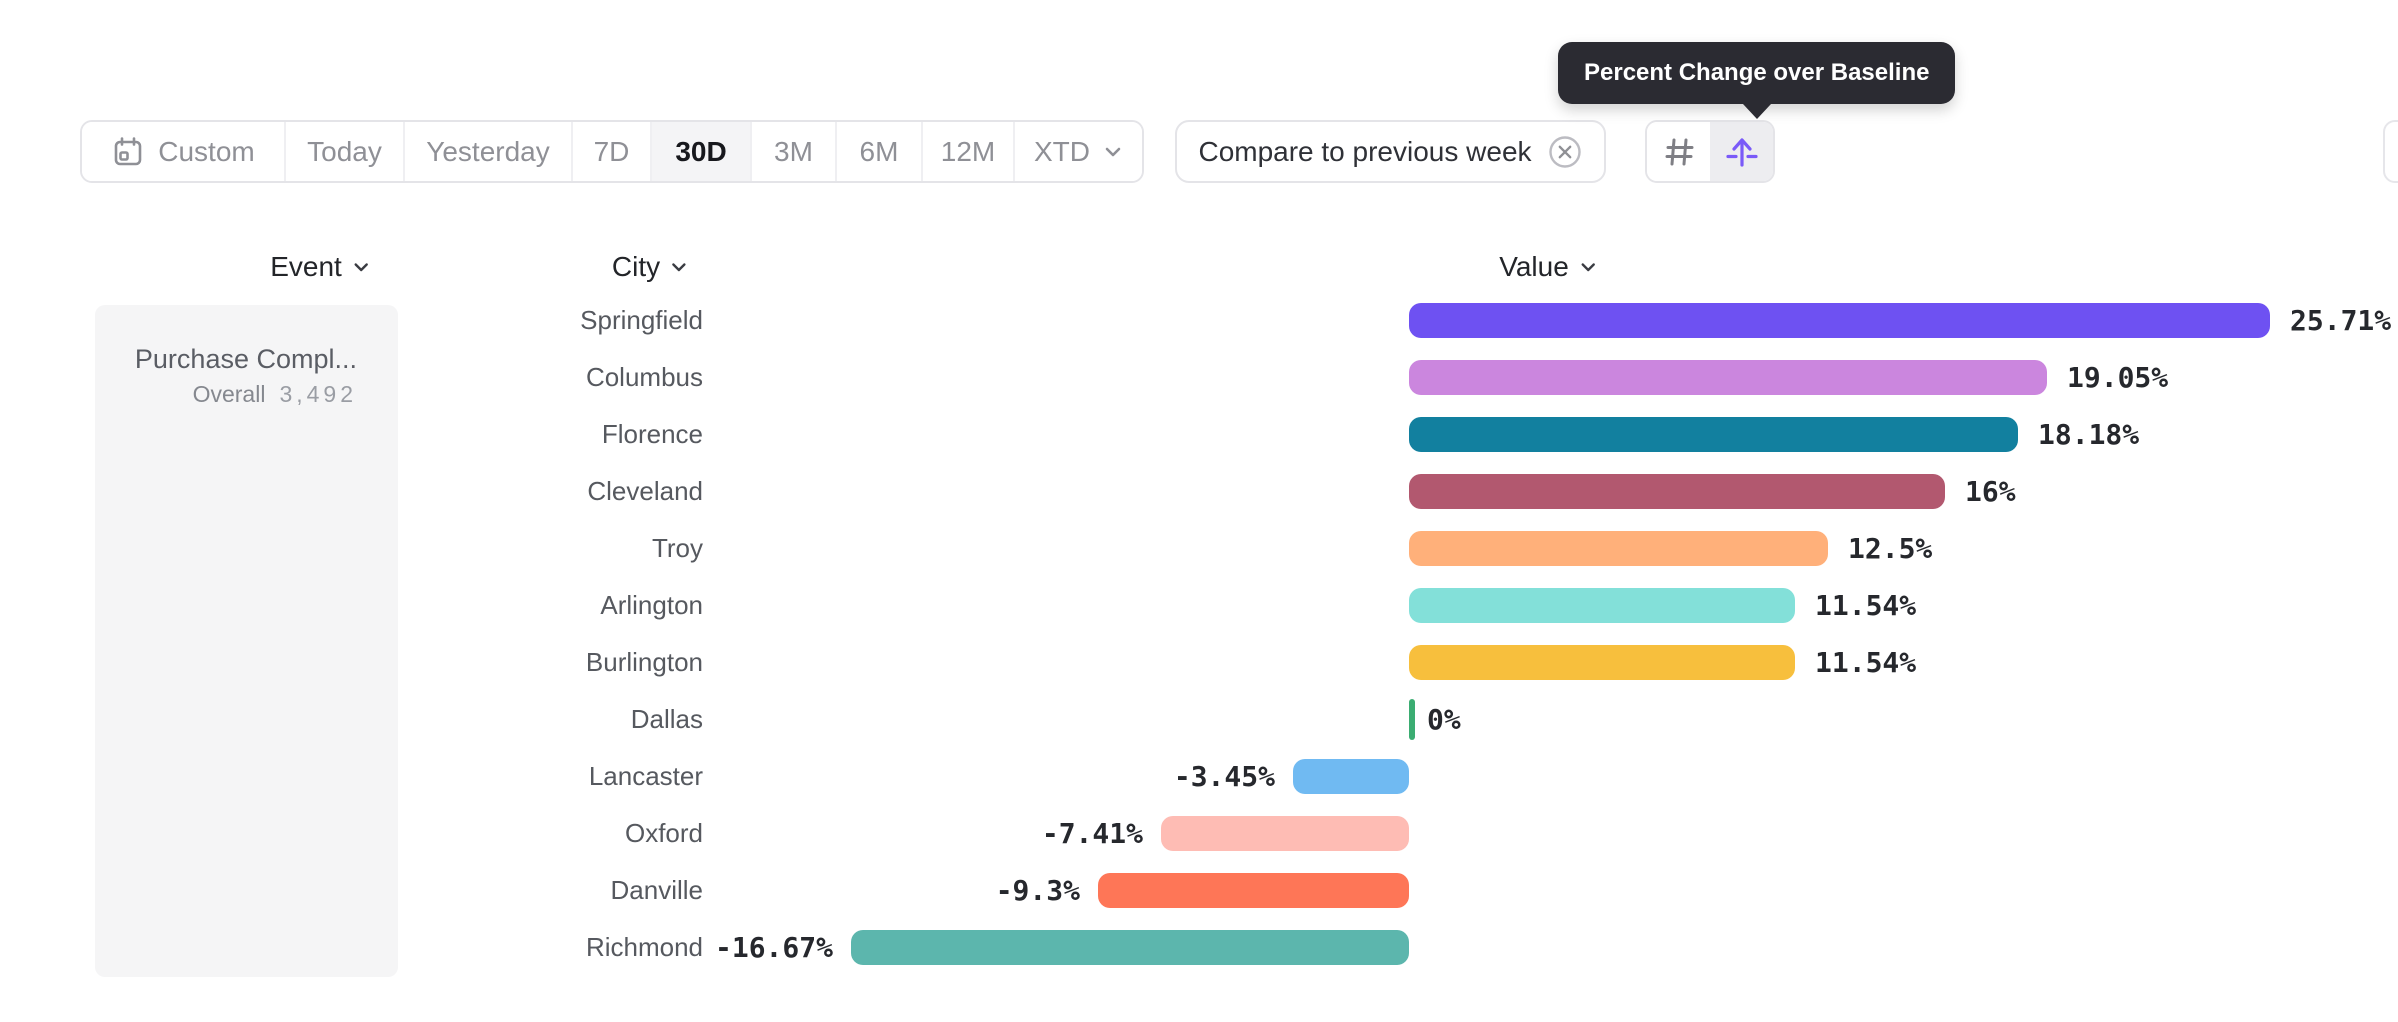  What do you see at coordinates (1199, 434) in the screenshot?
I see `table-row: Florence 18.18%` at bounding box center [1199, 434].